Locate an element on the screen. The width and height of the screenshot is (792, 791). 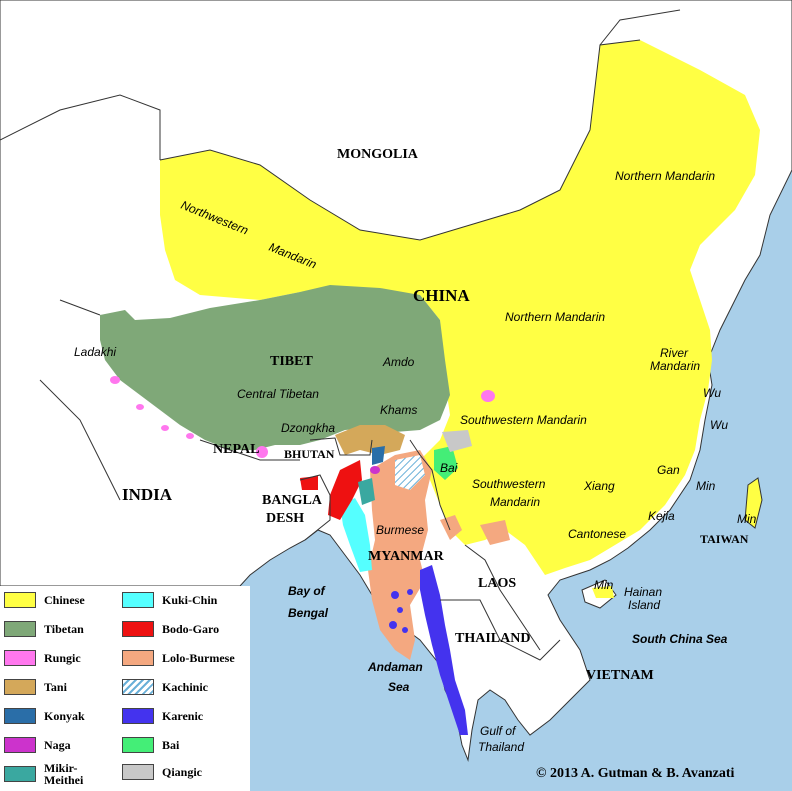
naga-area is located at coordinates (375, 470).